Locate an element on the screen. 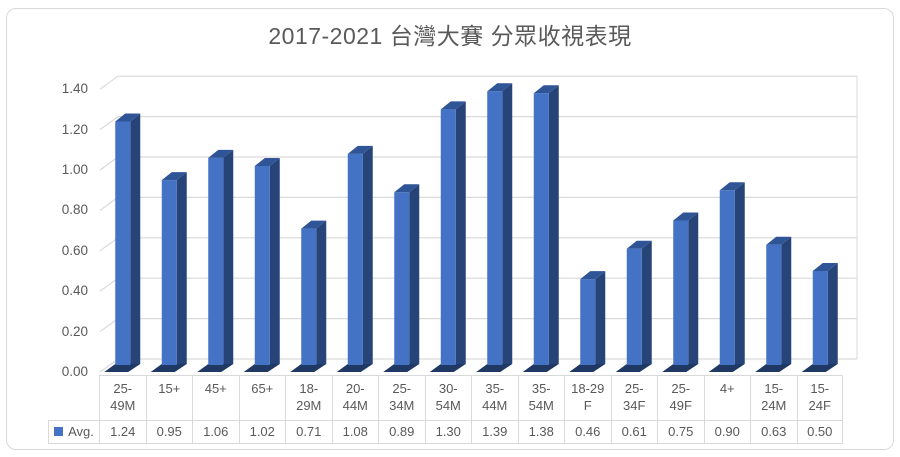 Image resolution: width=900 pixels, height=457 pixels. category-header-cell: 35- 44M is located at coordinates (494, 397).